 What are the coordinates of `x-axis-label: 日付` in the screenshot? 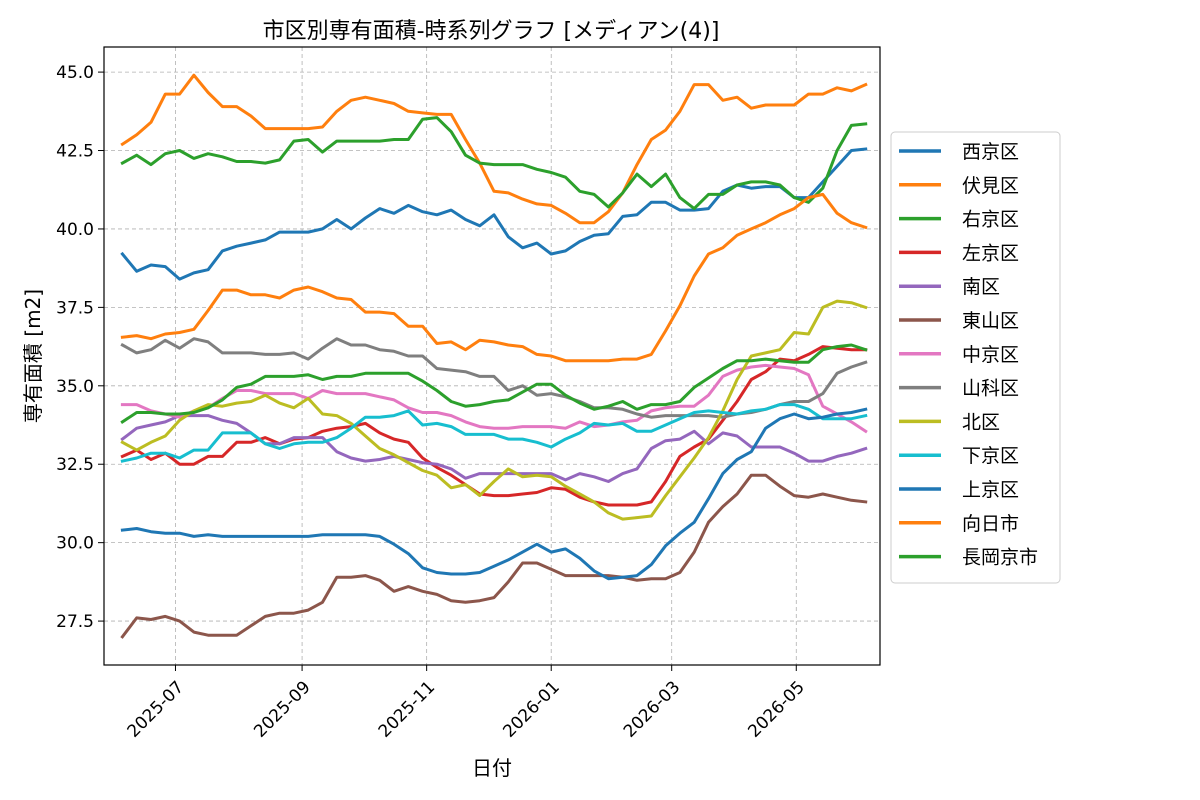 It's located at (492, 768).